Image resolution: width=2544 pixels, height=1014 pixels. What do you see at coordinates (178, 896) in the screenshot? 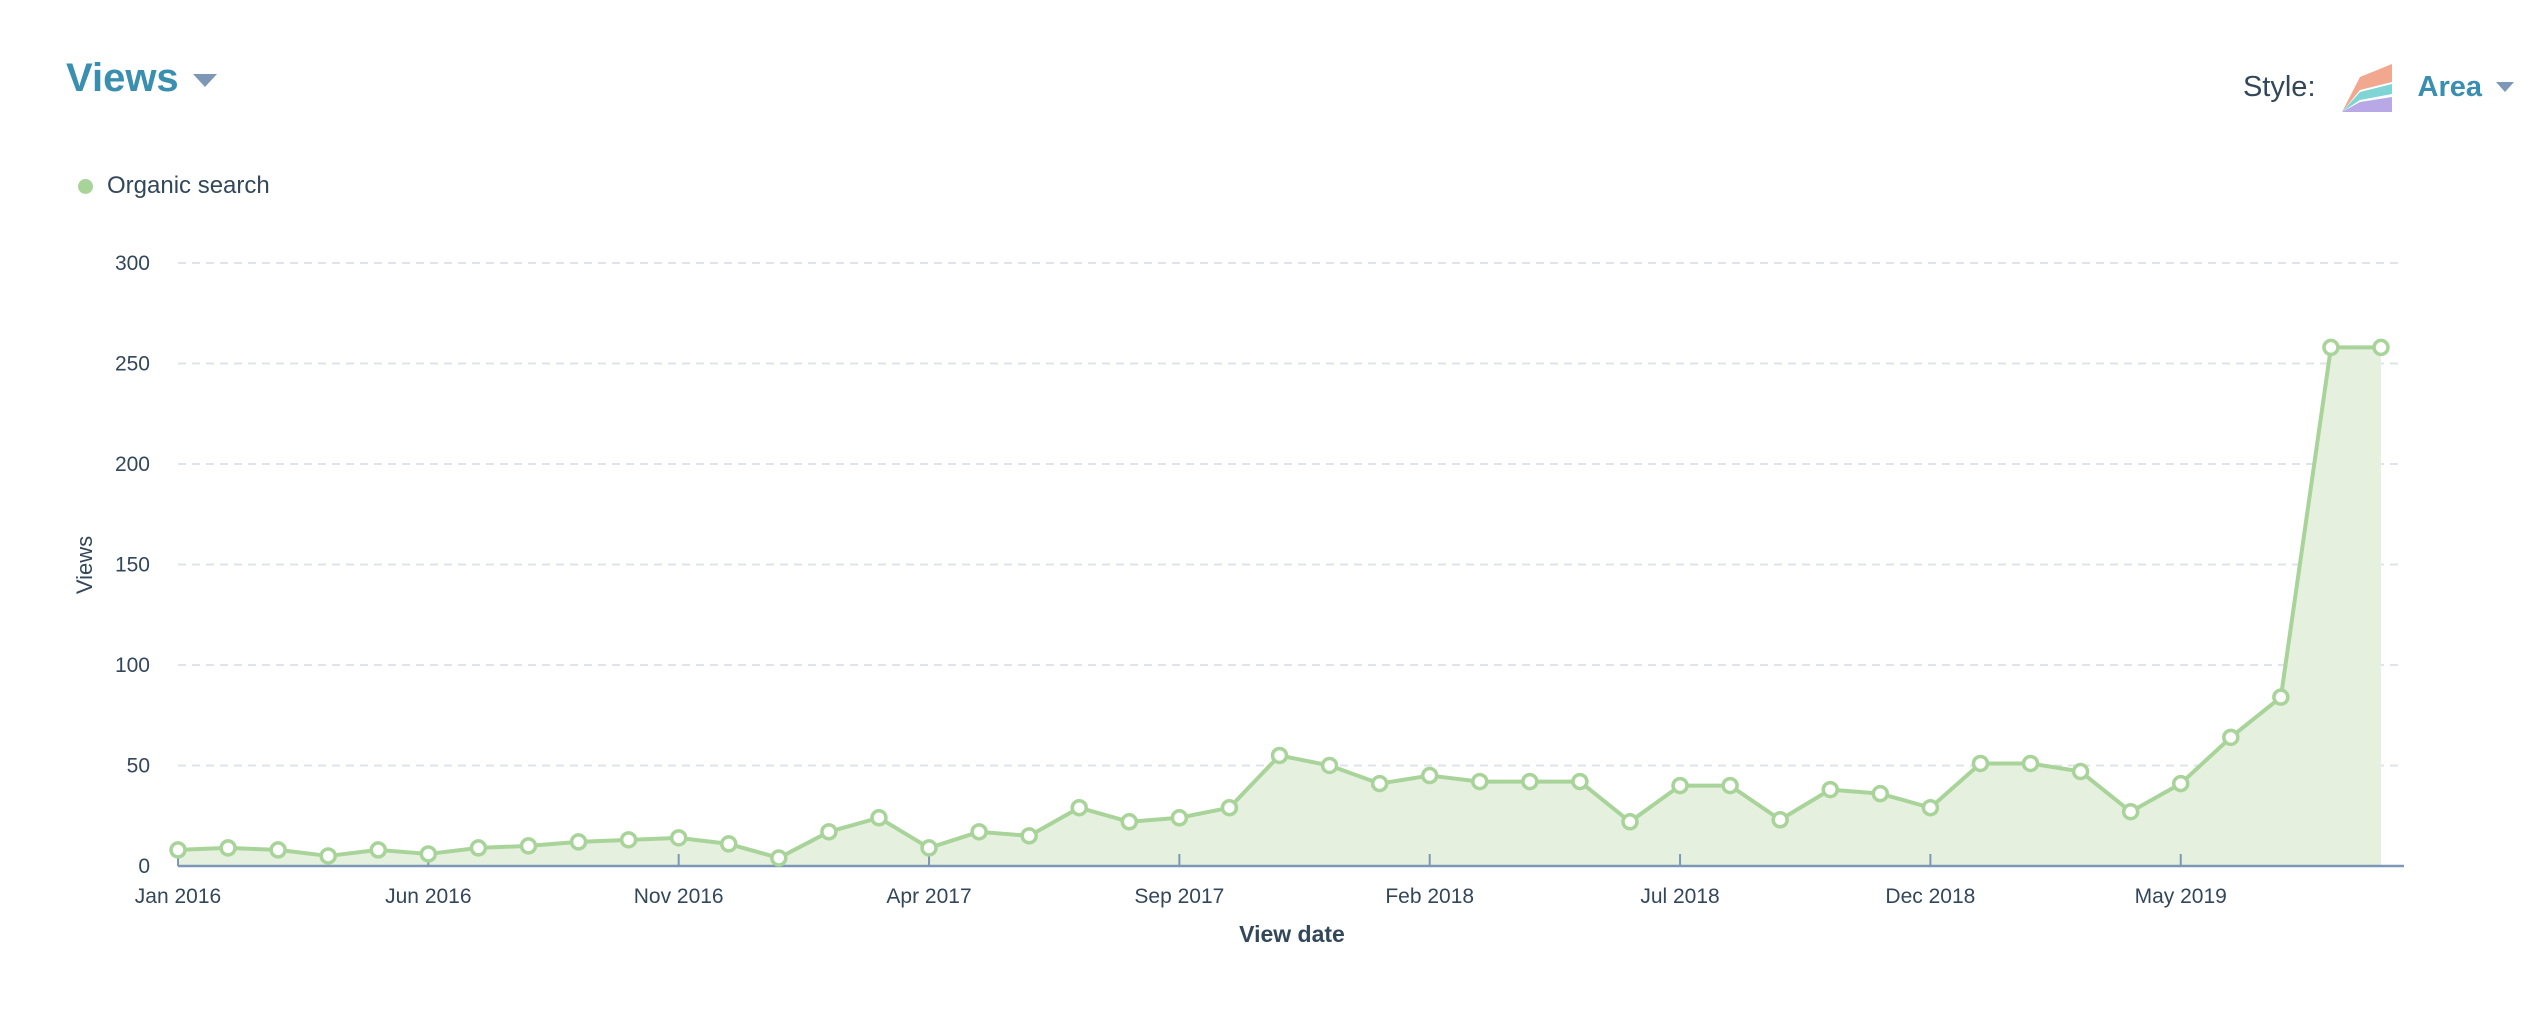
I see `x-tick-label: Jan 2016` at bounding box center [178, 896].